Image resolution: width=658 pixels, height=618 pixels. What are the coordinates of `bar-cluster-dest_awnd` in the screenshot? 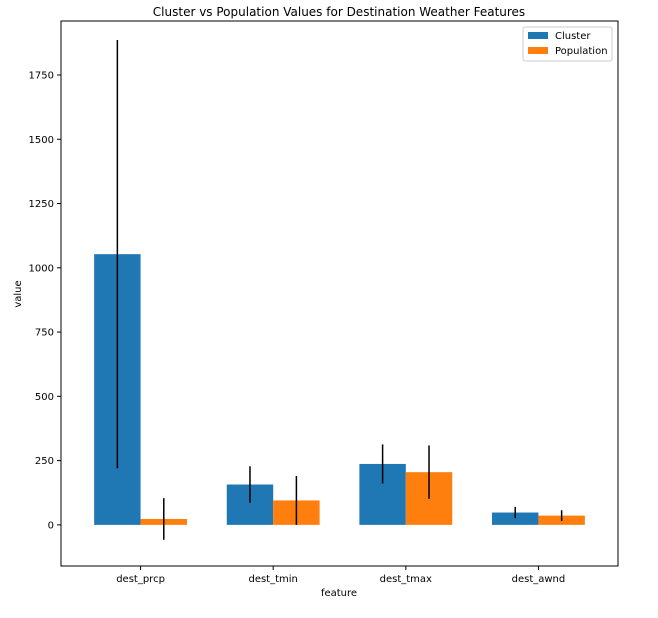 It's located at (515, 518).